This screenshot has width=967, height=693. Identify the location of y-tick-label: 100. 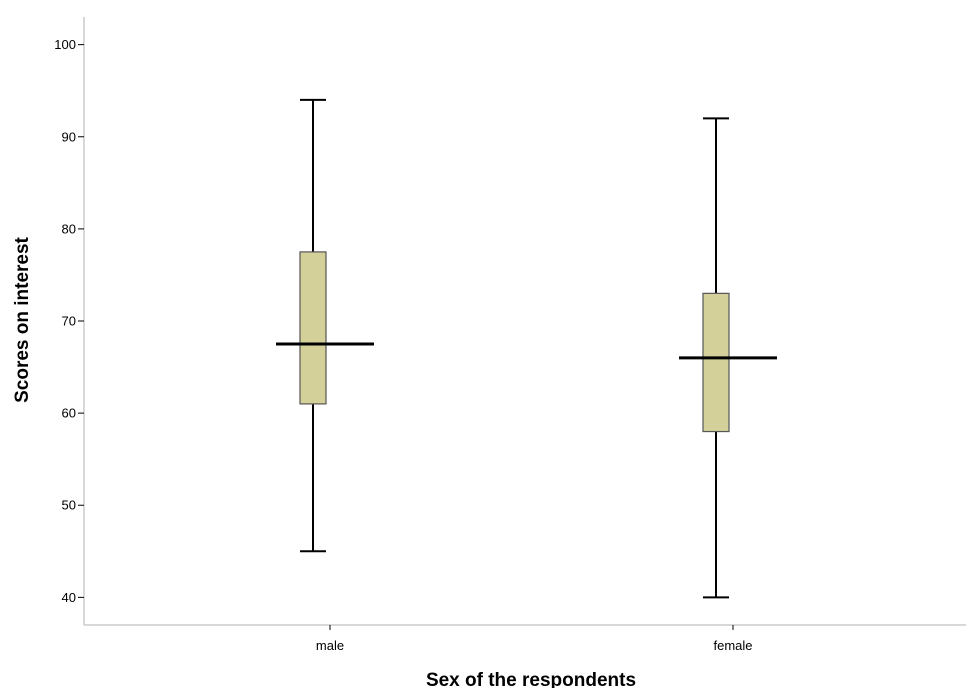
(65, 44).